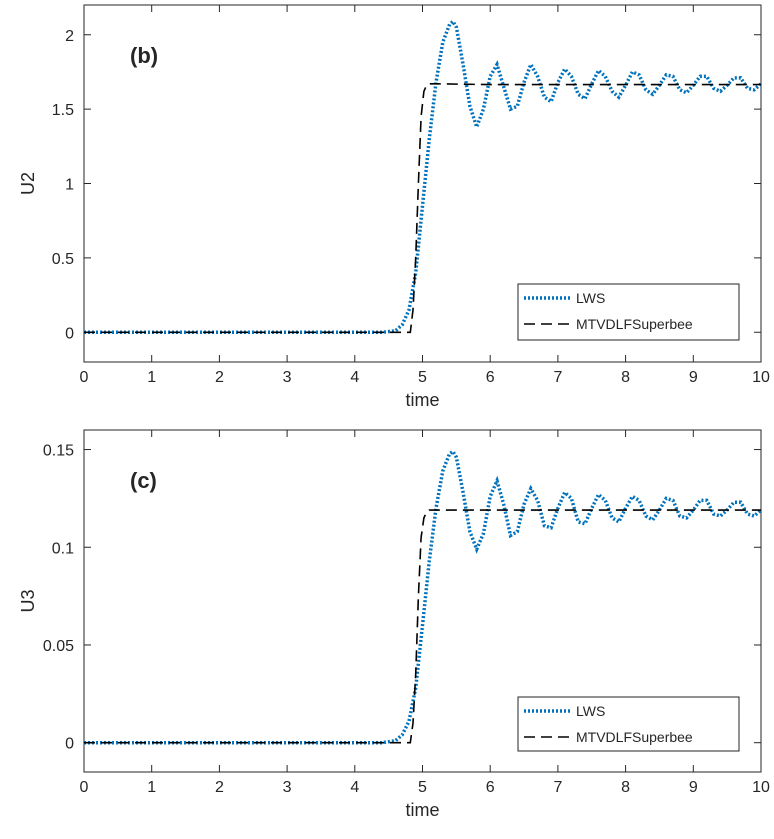 The width and height of the screenshot is (774, 839). Describe the element at coordinates (58, 451) in the screenshot. I see `y-tick-label: 0.15` at that location.